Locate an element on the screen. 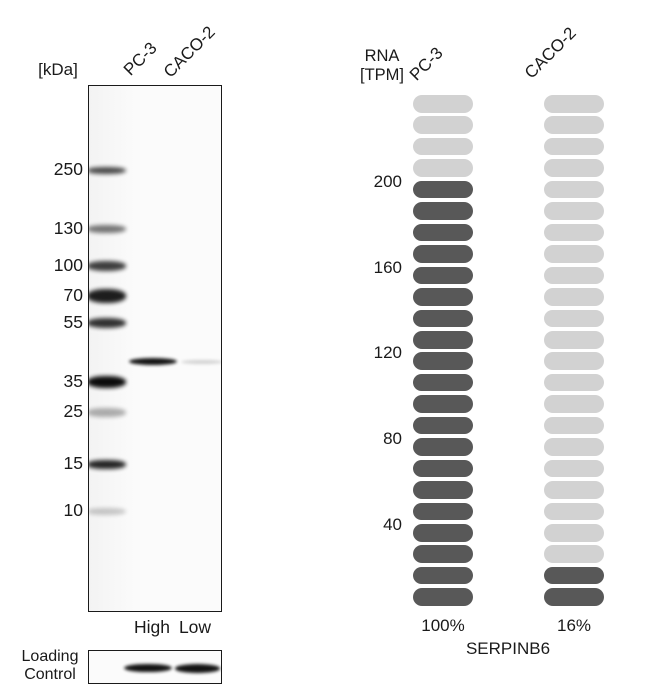 Image resolution: width=668 pixels, height=689 pixels. ladder-band-70kda is located at coordinates (107, 296).